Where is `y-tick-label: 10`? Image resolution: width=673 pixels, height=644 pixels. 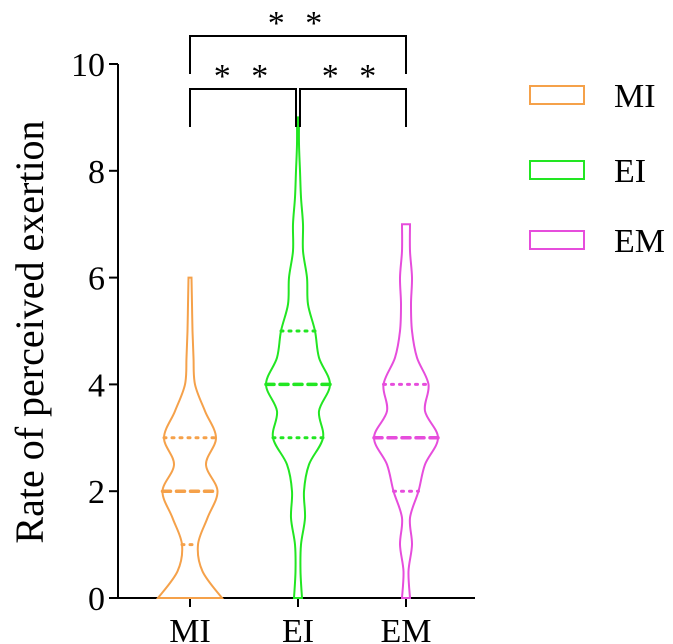 y-tick-label: 10 is located at coordinates (88, 65).